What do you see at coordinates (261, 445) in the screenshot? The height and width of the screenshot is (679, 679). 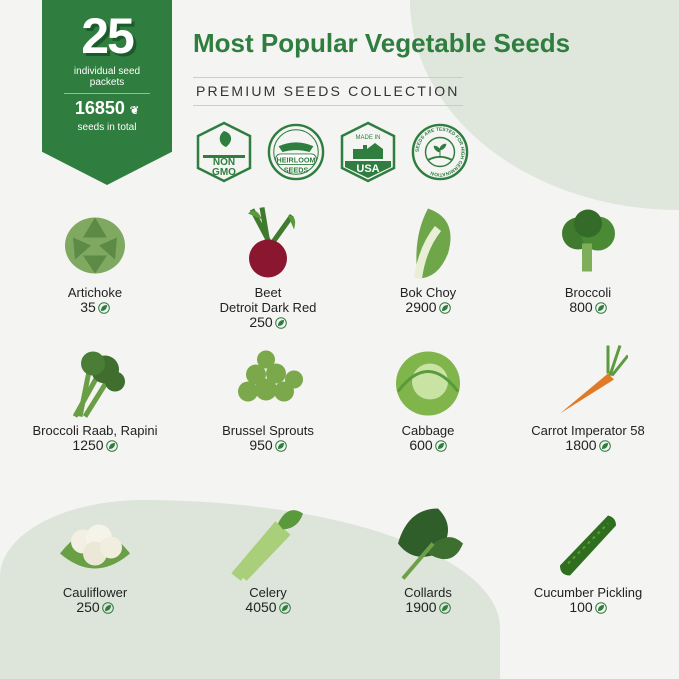 I see `seed-count-value: 950` at bounding box center [261, 445].